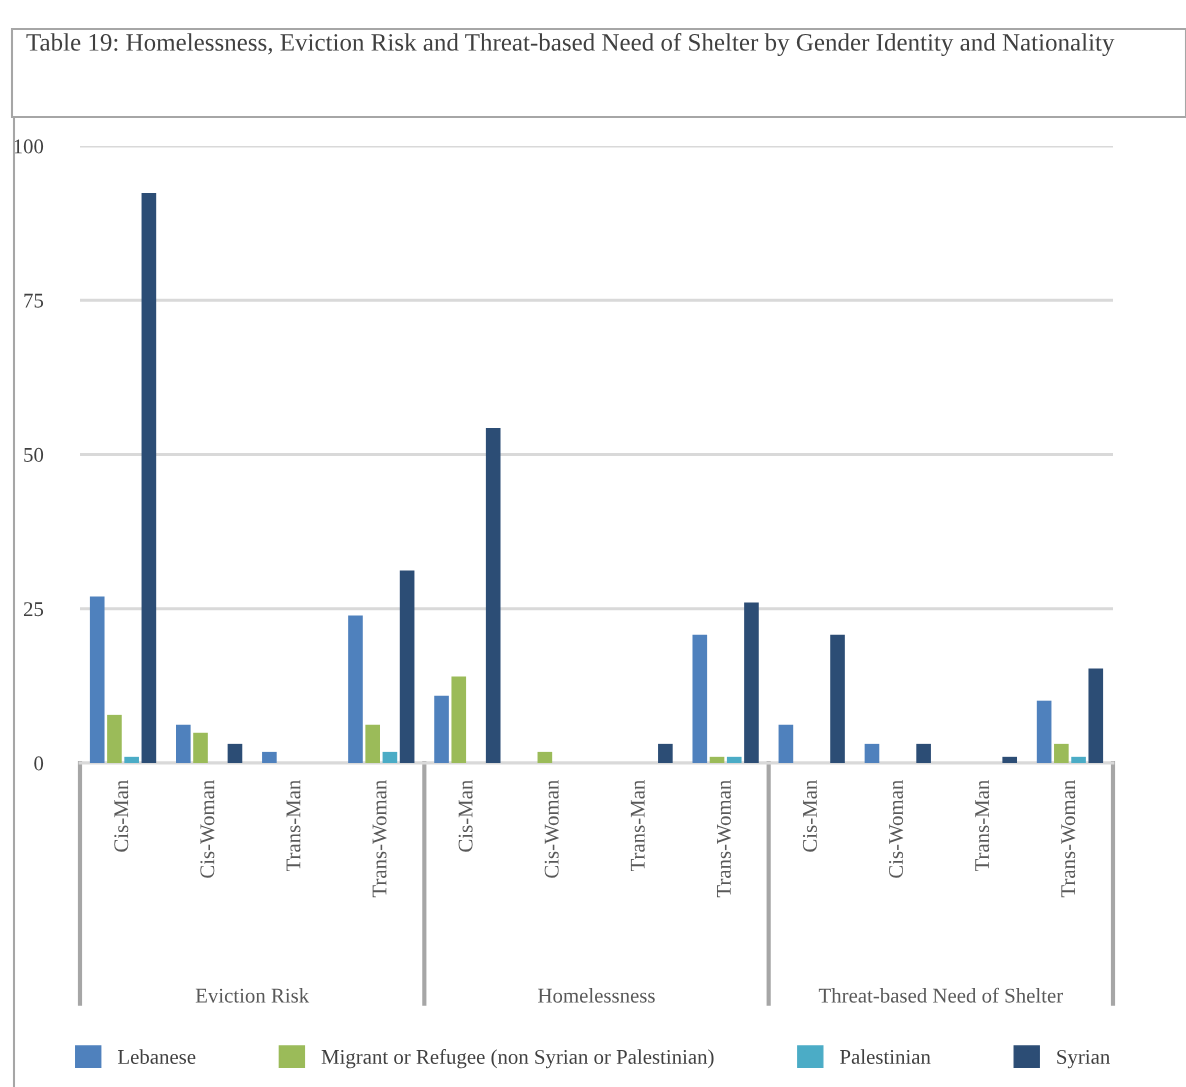  What do you see at coordinates (33, 609) in the screenshot?
I see `y-tick-label: 25` at bounding box center [33, 609].